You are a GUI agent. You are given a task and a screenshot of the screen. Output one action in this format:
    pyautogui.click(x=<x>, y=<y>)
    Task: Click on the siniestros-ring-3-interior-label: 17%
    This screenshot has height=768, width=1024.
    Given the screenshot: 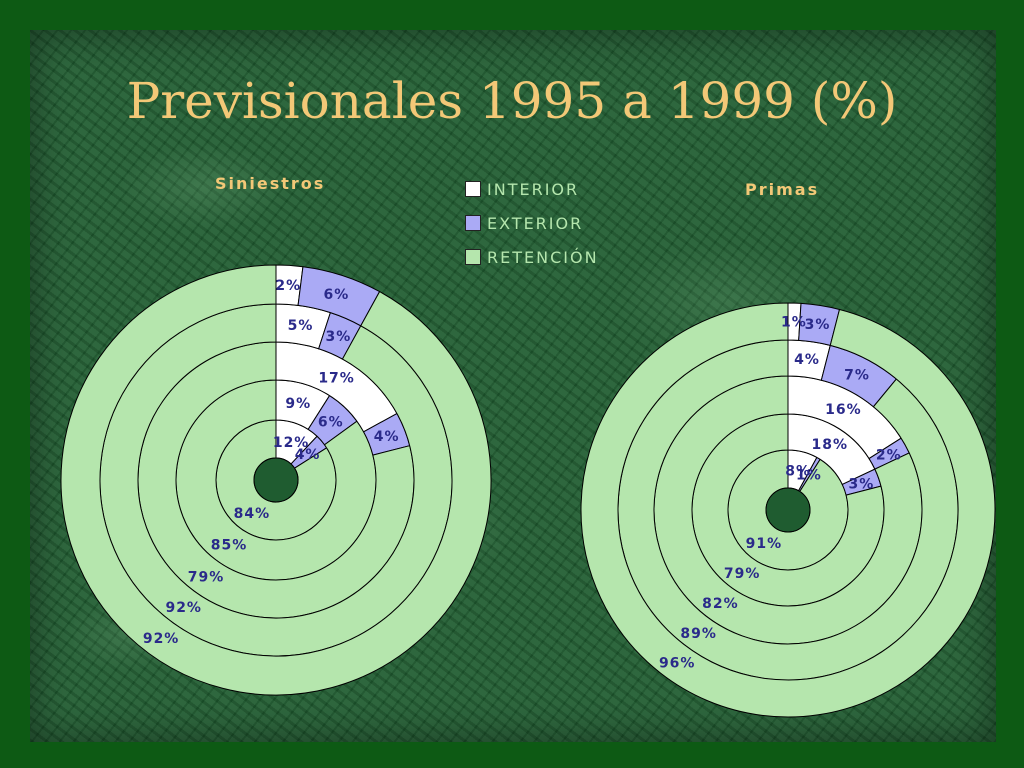 What is the action you would take?
    pyautogui.click(x=336, y=379)
    